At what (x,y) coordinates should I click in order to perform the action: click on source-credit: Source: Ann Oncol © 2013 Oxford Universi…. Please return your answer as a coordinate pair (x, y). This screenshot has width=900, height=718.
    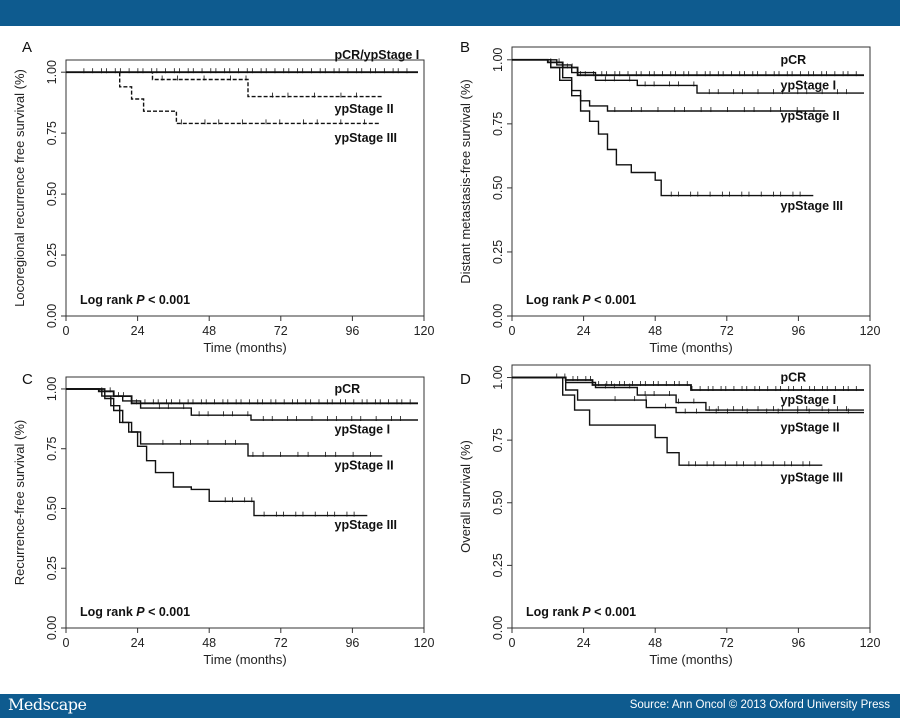
    Looking at the image, I should click on (759, 705).